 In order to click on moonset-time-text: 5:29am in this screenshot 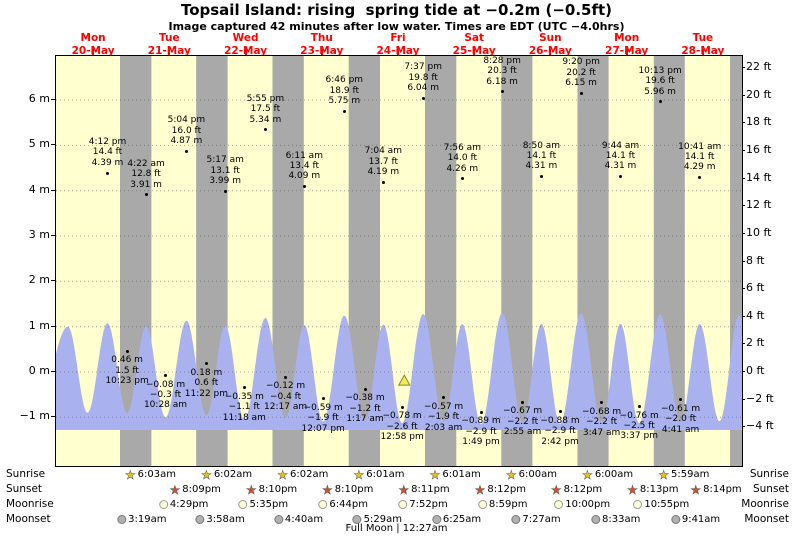, I will do `click(382, 519)`.